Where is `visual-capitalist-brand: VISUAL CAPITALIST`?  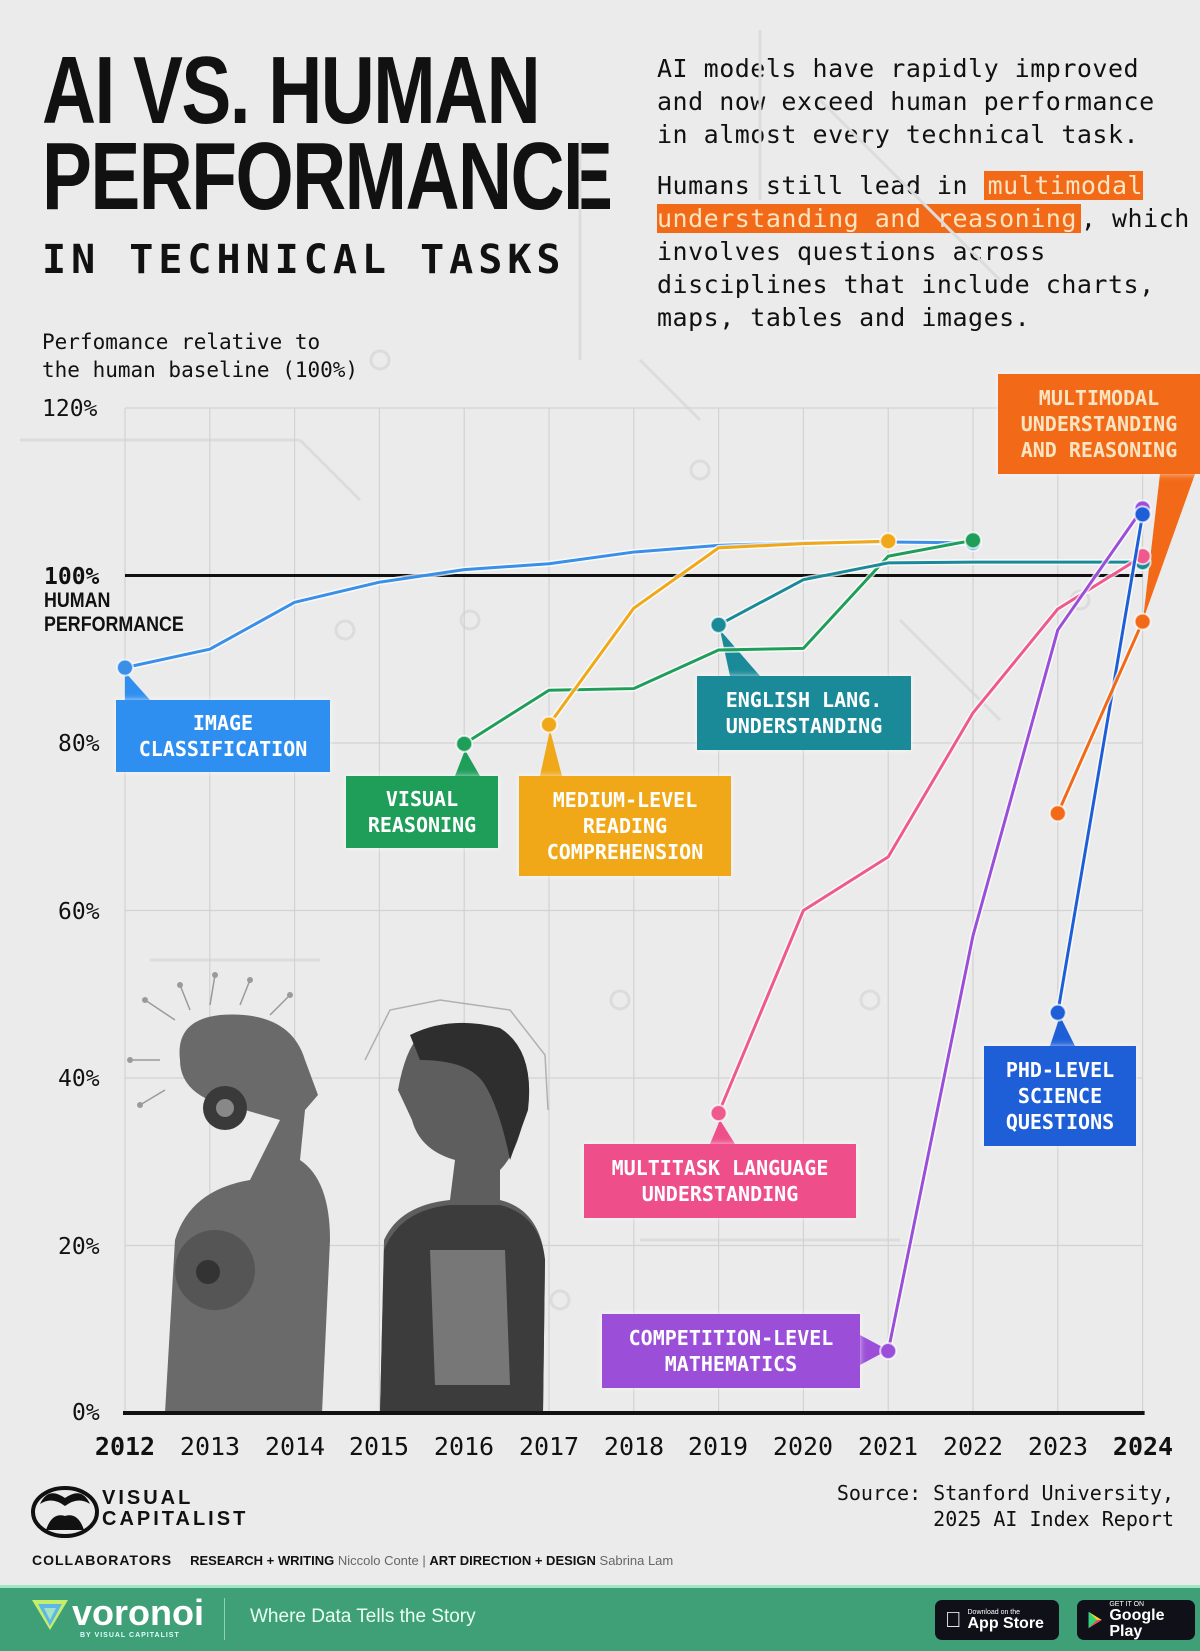 visual-capitalist-brand: VISUAL CAPITALIST is located at coordinates (175, 1509).